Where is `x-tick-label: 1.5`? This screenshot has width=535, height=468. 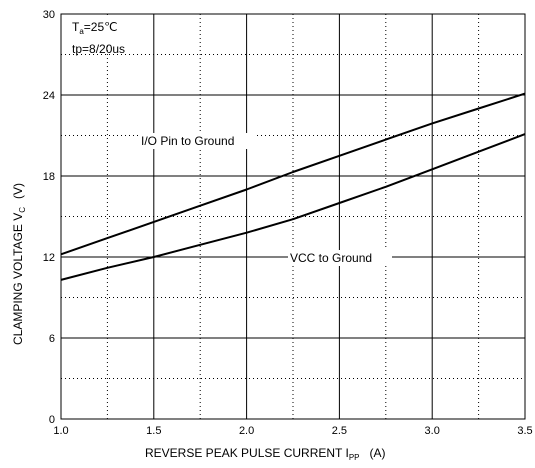
x-tick-label: 1.5 is located at coordinates (153, 431).